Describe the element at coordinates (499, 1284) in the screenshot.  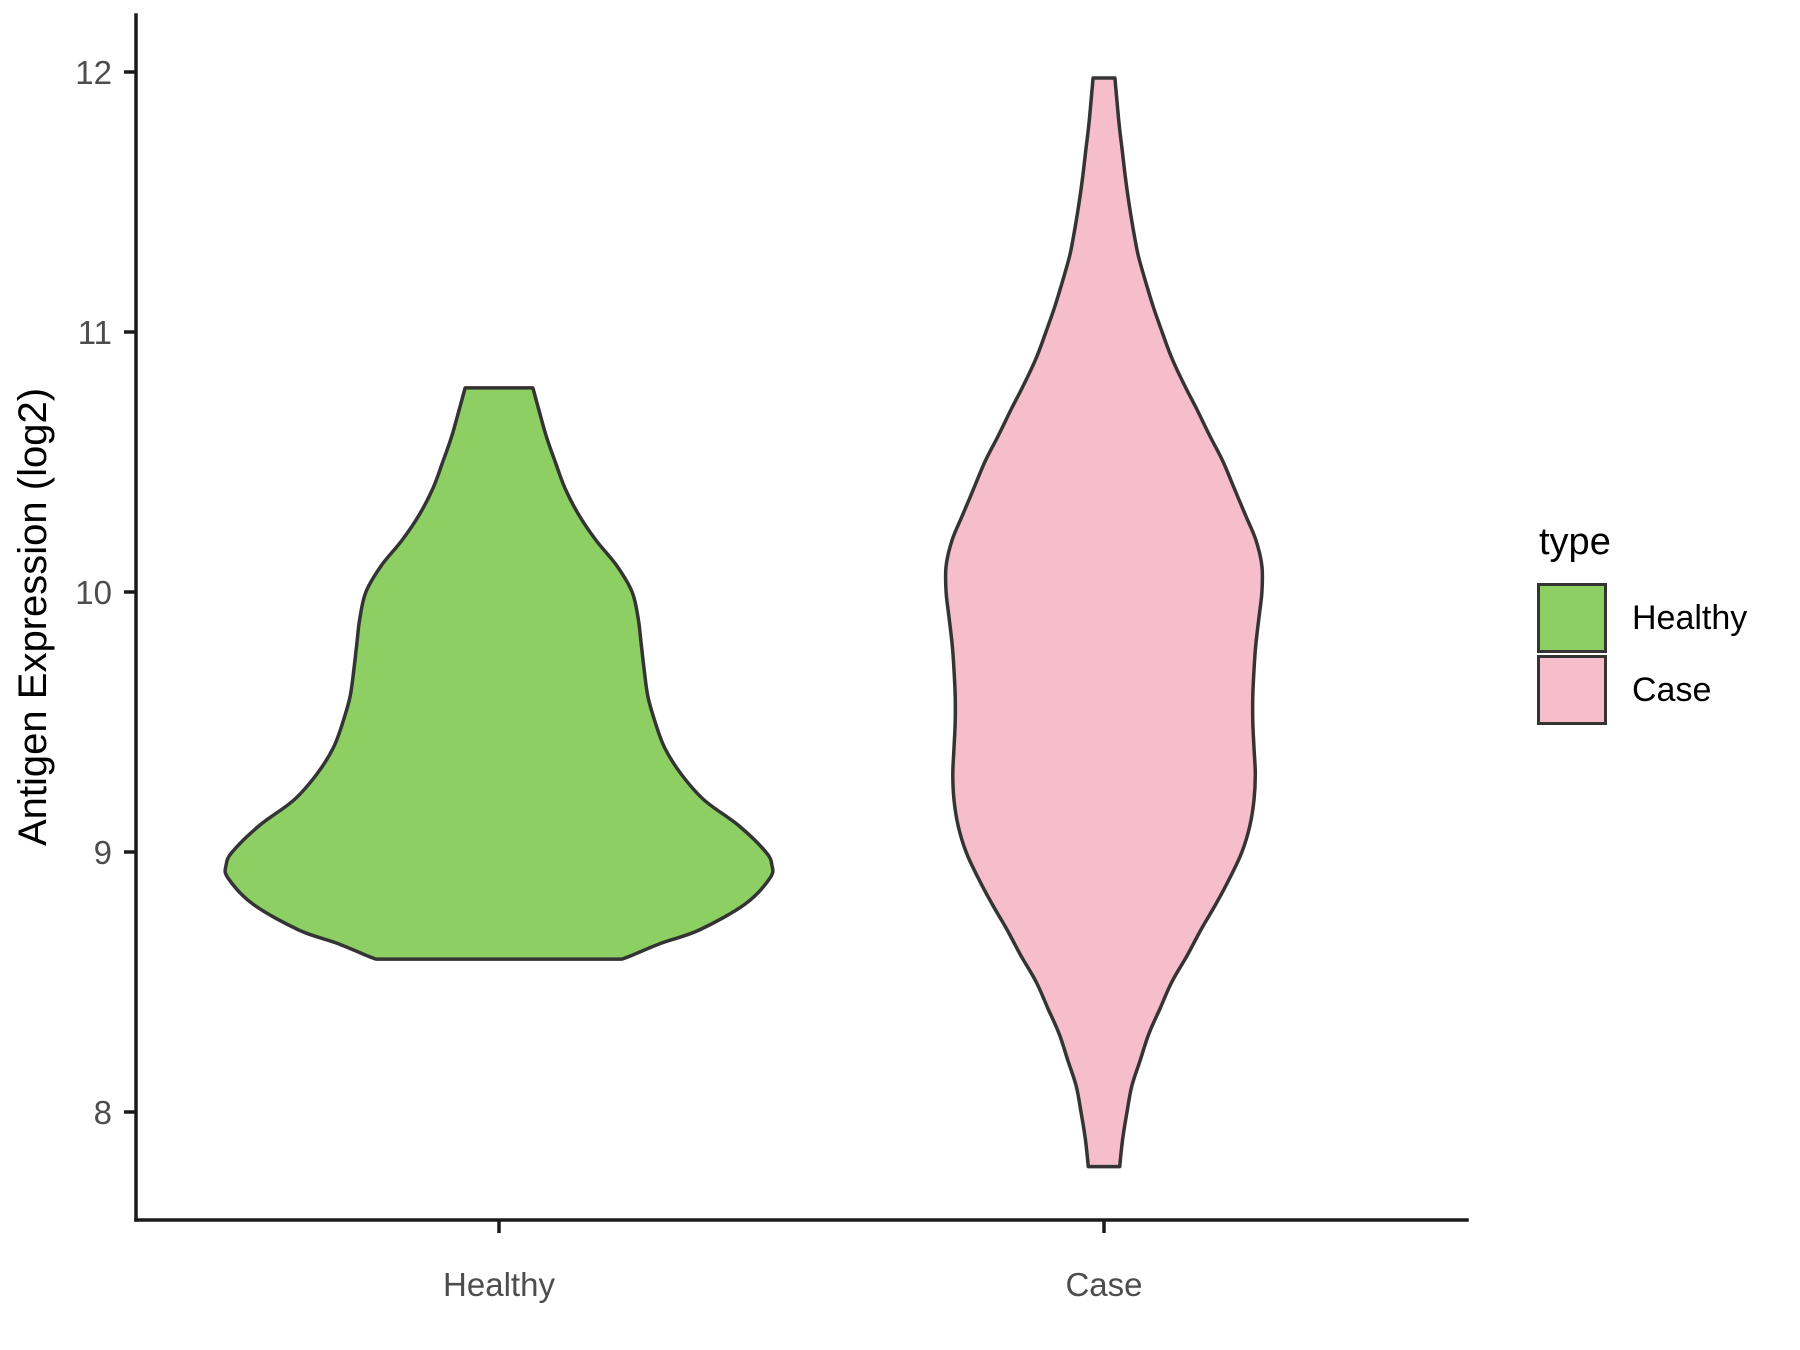
I see `x-tick-label-healthy: Healthy` at that location.